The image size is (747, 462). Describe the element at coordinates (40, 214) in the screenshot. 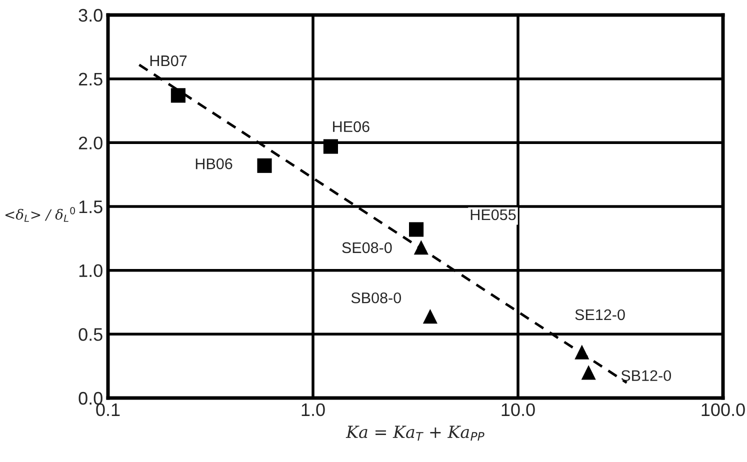

I see `y-axis-title: <δ$_{L}$> / δ$_{L}$$^{0}$` at that location.